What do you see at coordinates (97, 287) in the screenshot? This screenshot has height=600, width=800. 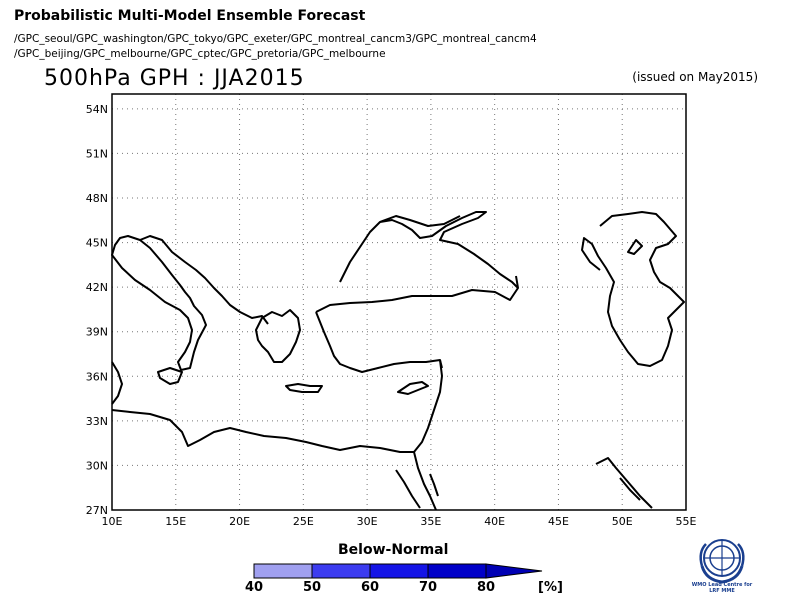 I see `lat-tick-label: 42N` at bounding box center [97, 287].